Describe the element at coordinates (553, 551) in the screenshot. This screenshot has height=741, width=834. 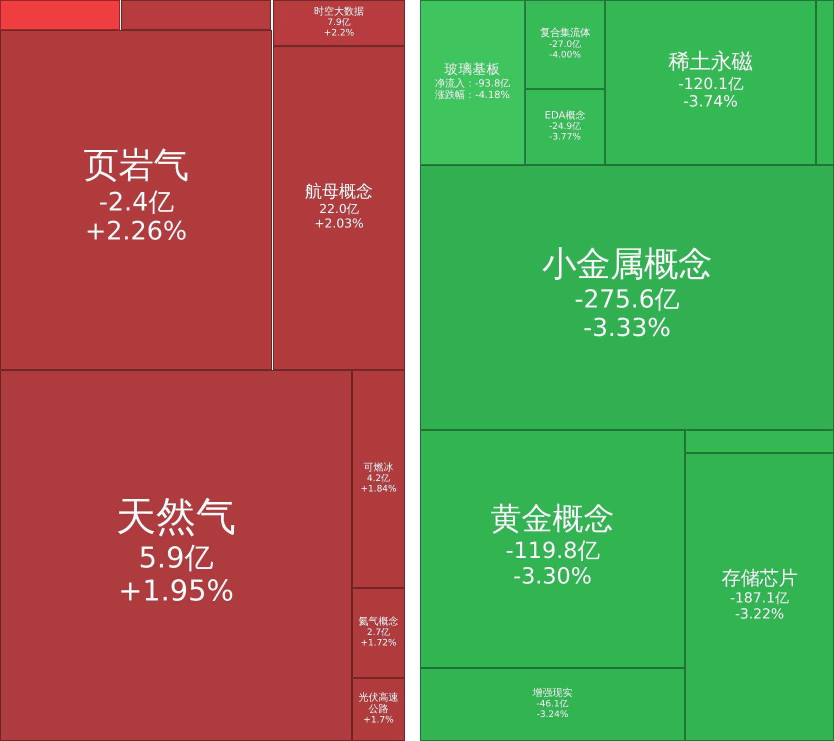
I see `data-label: -119.8亿` at that location.